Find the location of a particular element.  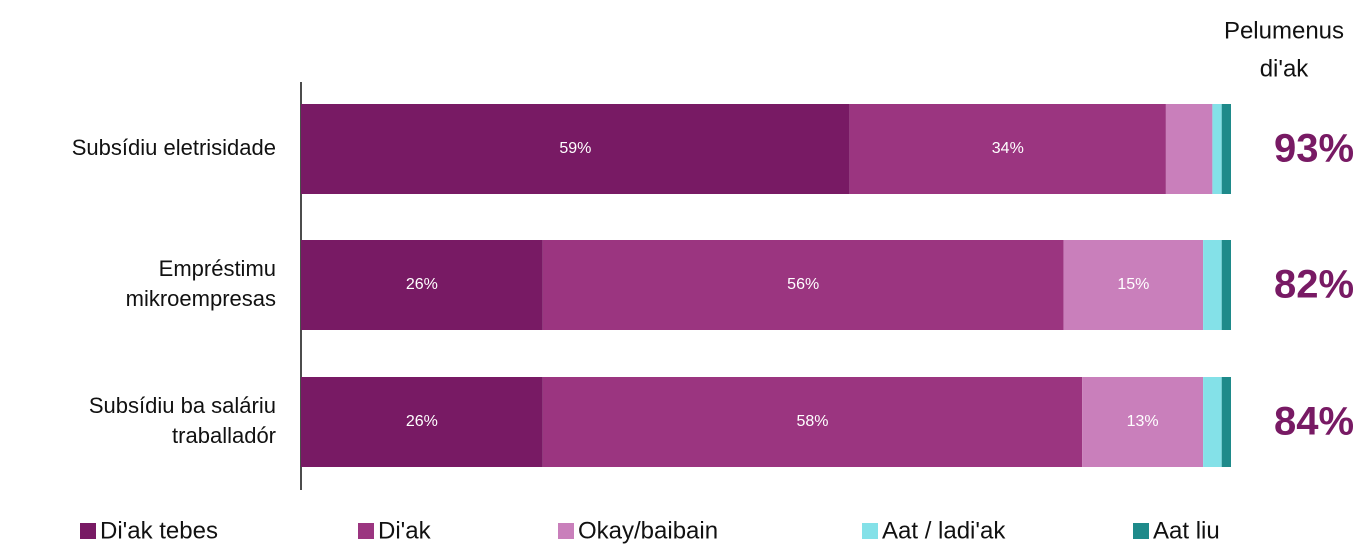

category-label: Subsídiu eletrisidade is located at coordinates (174, 147).